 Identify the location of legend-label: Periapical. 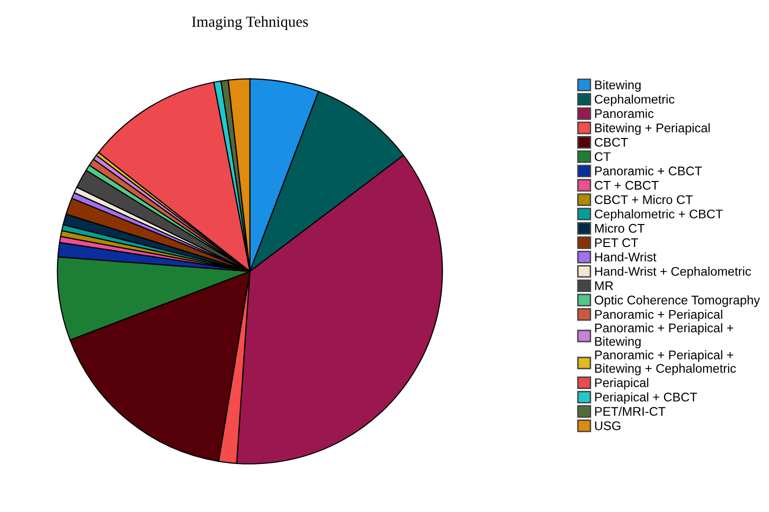
(621, 384).